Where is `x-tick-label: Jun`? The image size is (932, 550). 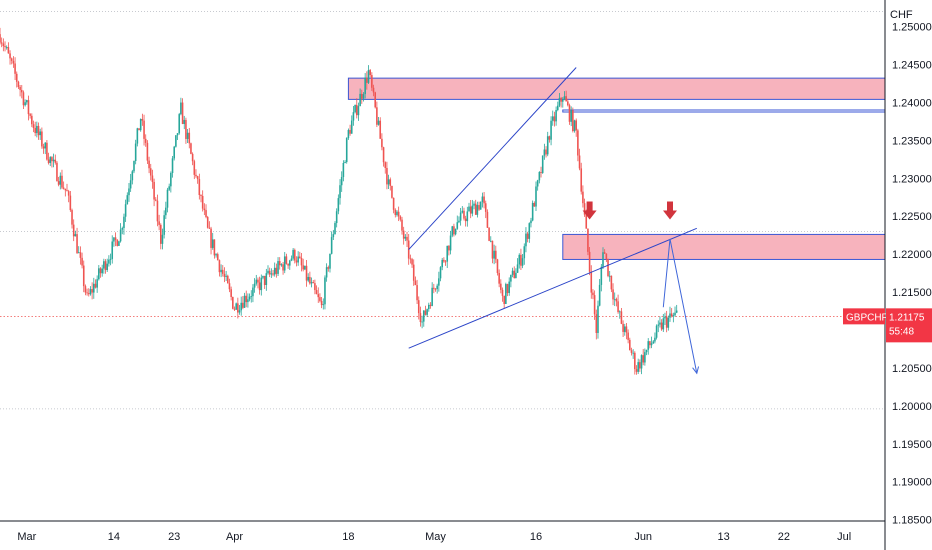
x-tick-label: Jun is located at coordinates (643, 537).